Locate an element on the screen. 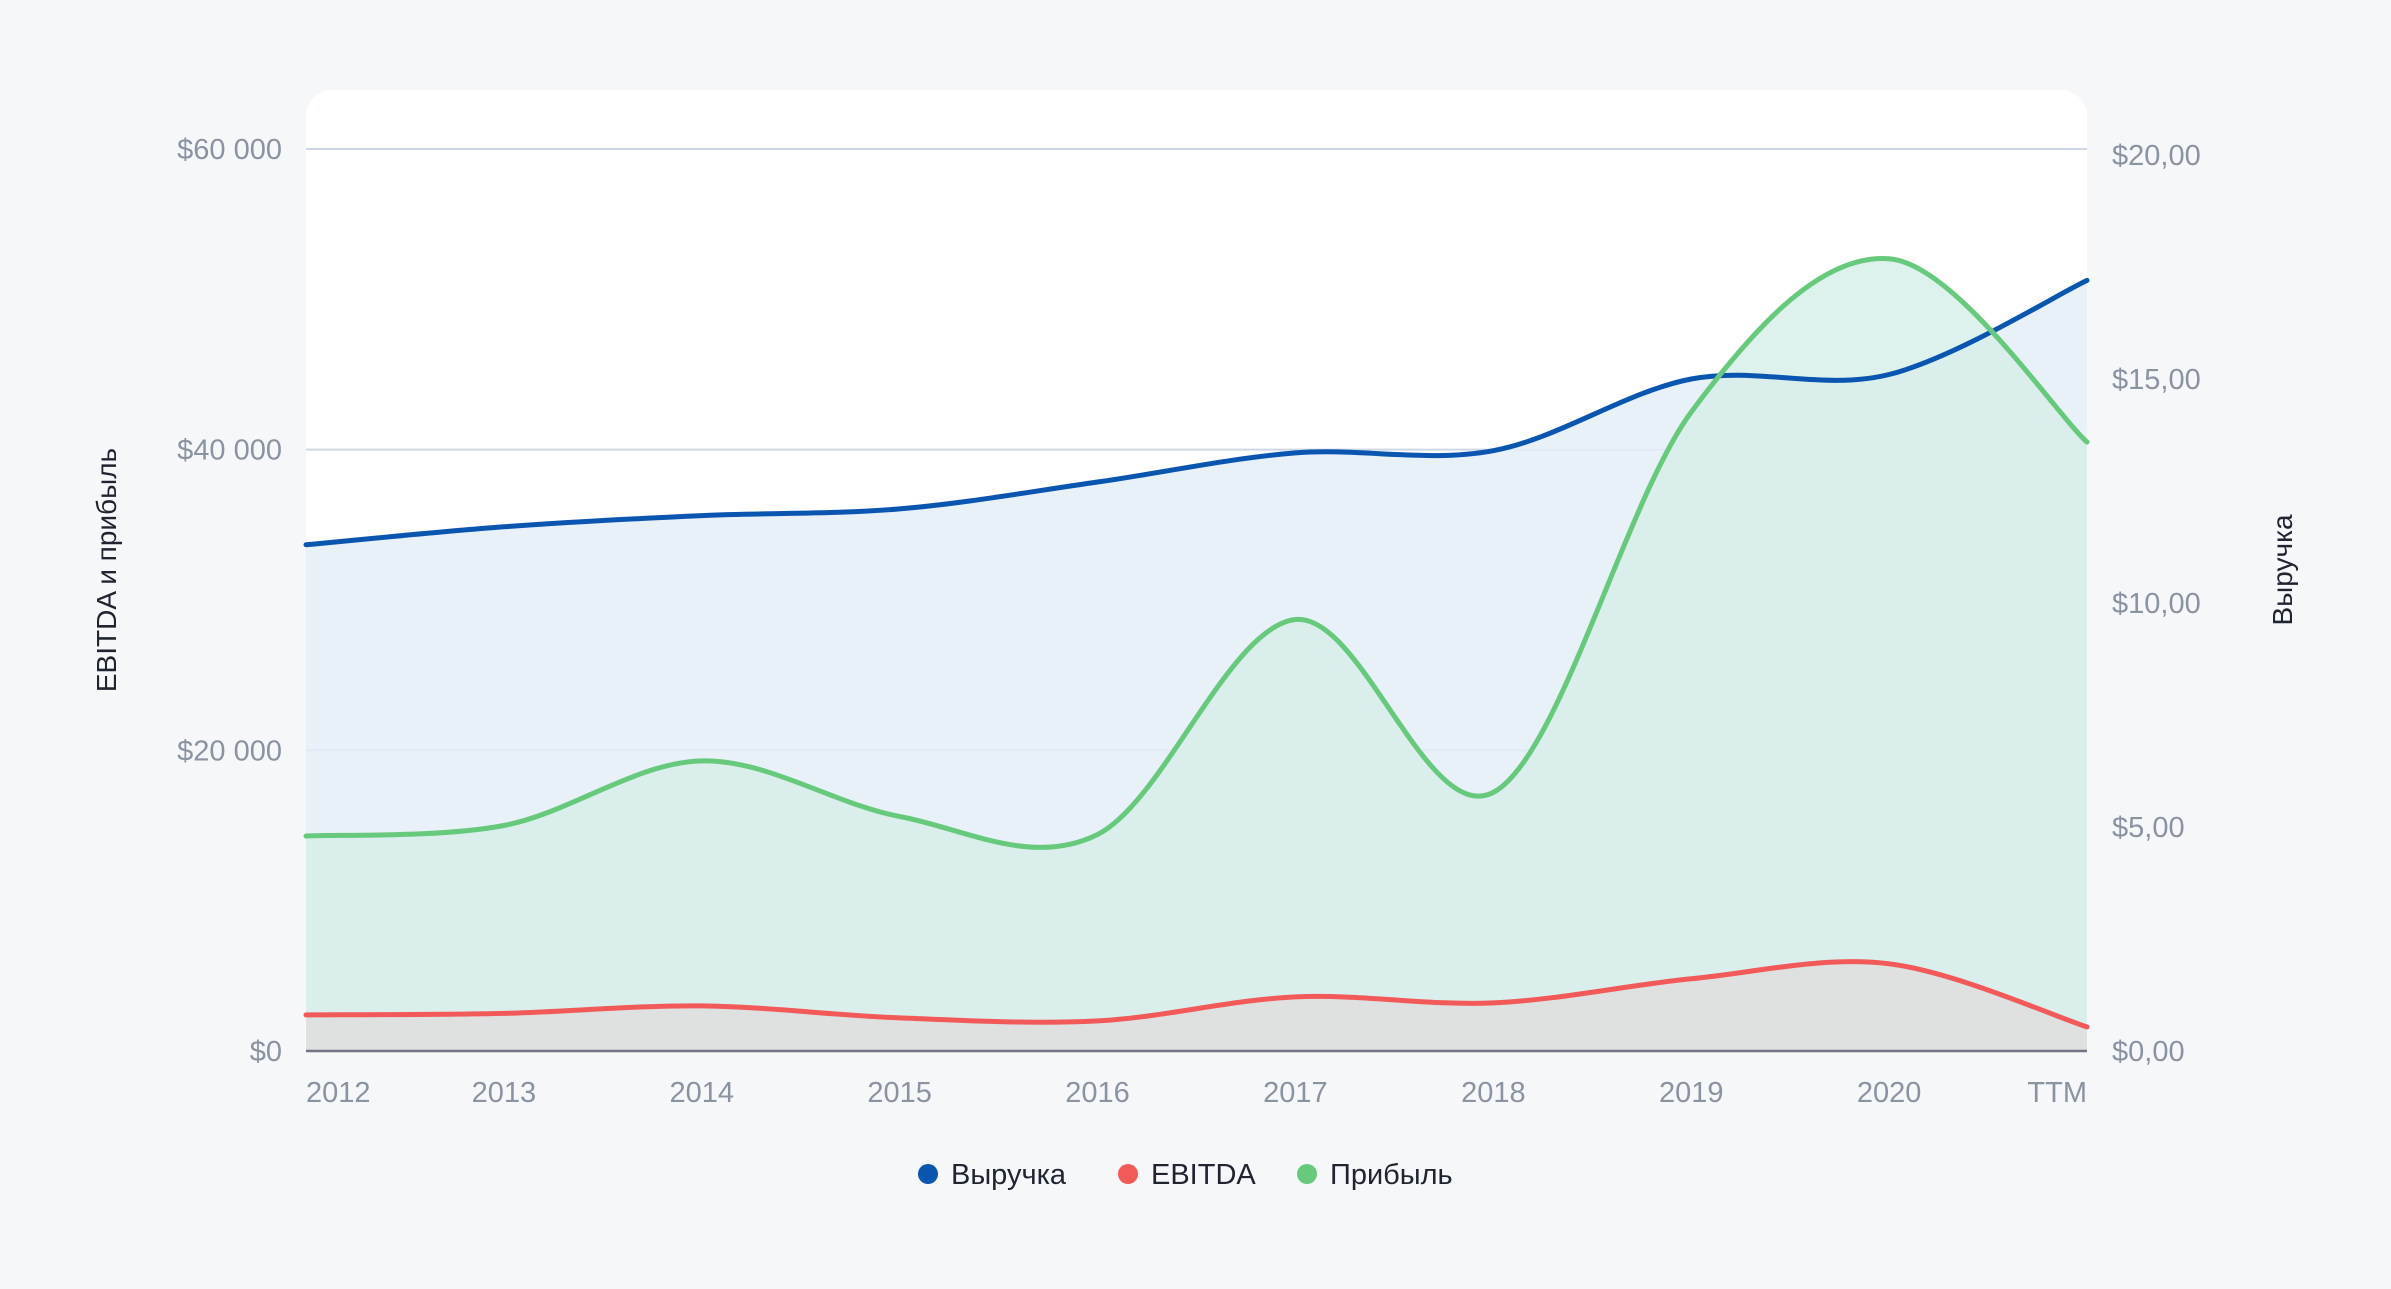  left-axis-ticks: $0 $20 000 $40 000 $60 000 is located at coordinates (229, 601).